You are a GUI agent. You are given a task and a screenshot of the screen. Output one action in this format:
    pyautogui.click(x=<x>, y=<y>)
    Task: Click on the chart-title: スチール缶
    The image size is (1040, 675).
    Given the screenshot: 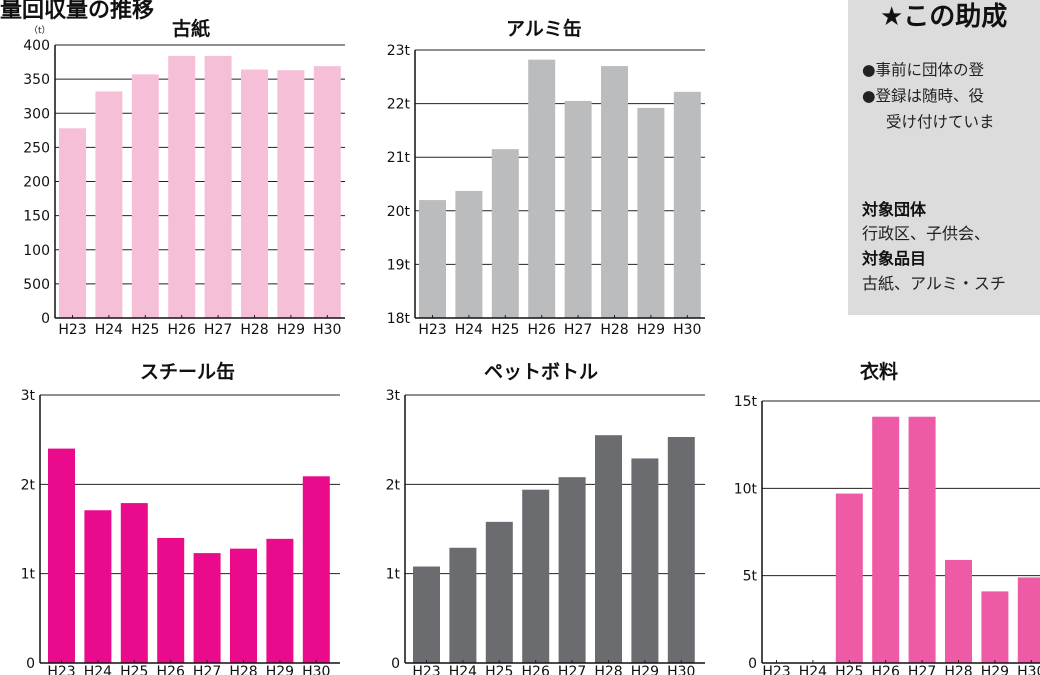 What is the action you would take?
    pyautogui.click(x=188, y=372)
    